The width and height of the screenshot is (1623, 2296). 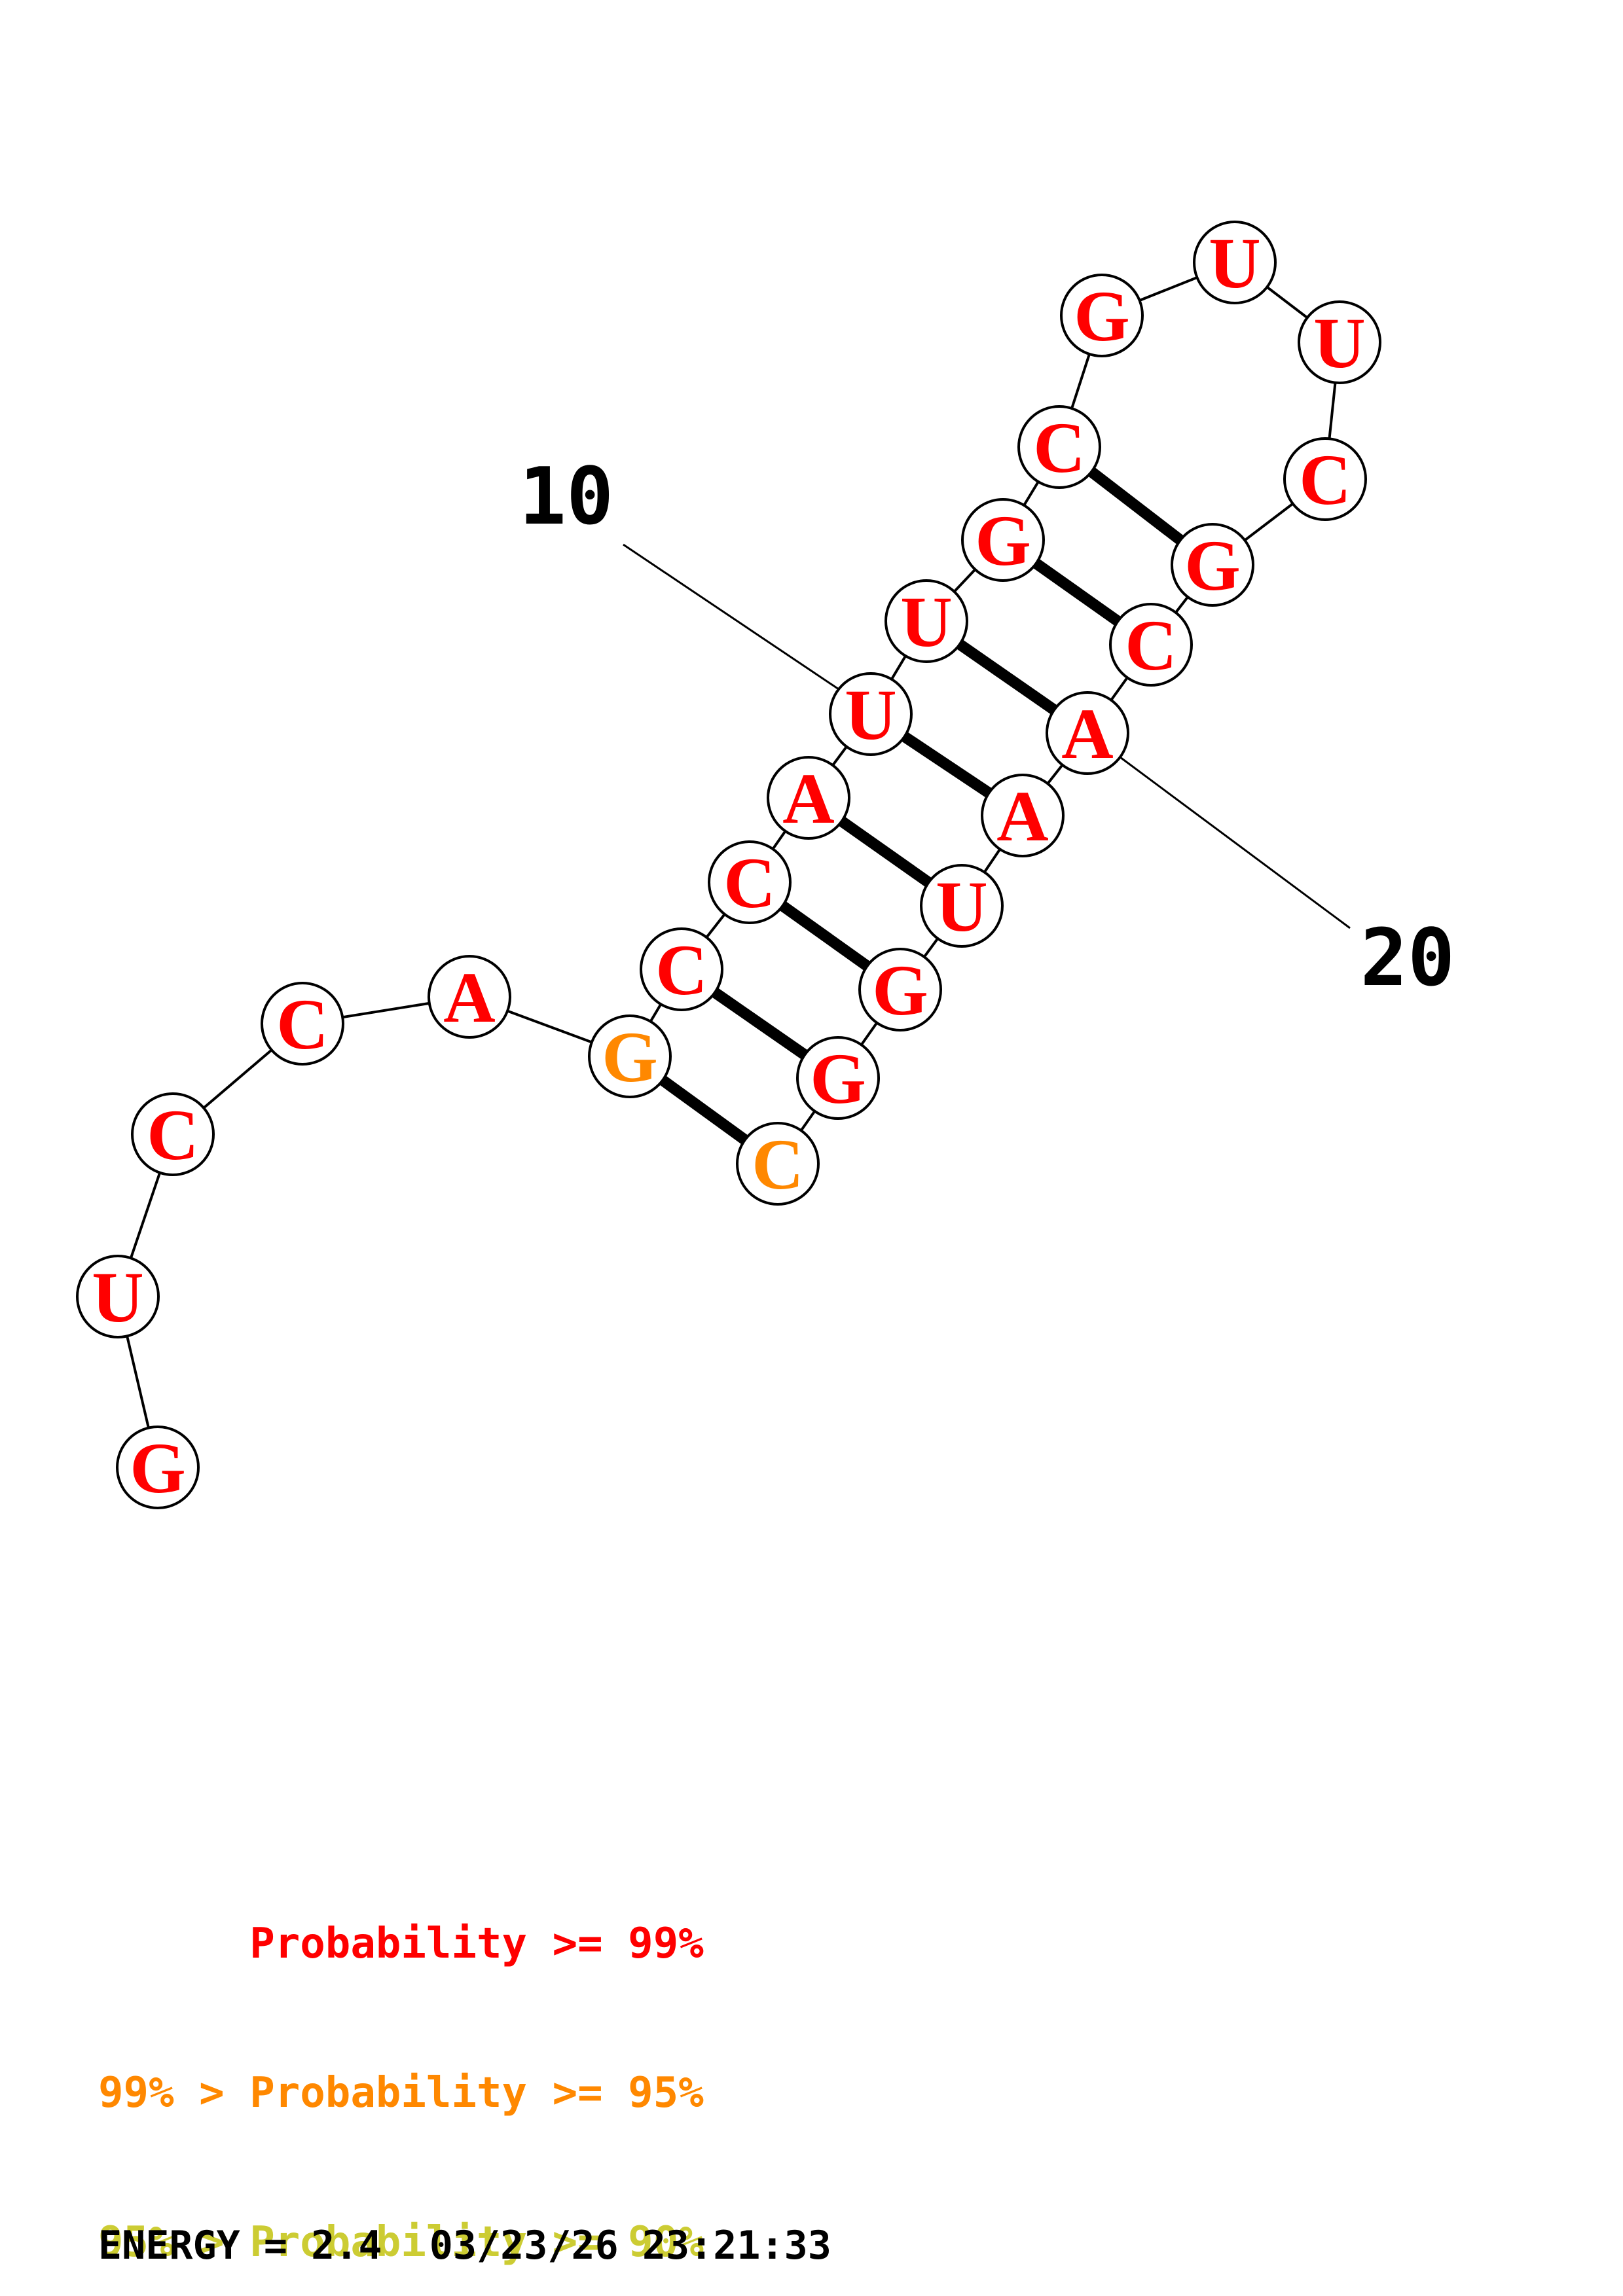 What do you see at coordinates (1407, 958) in the screenshot?
I see `sequence-position-label: 20` at bounding box center [1407, 958].